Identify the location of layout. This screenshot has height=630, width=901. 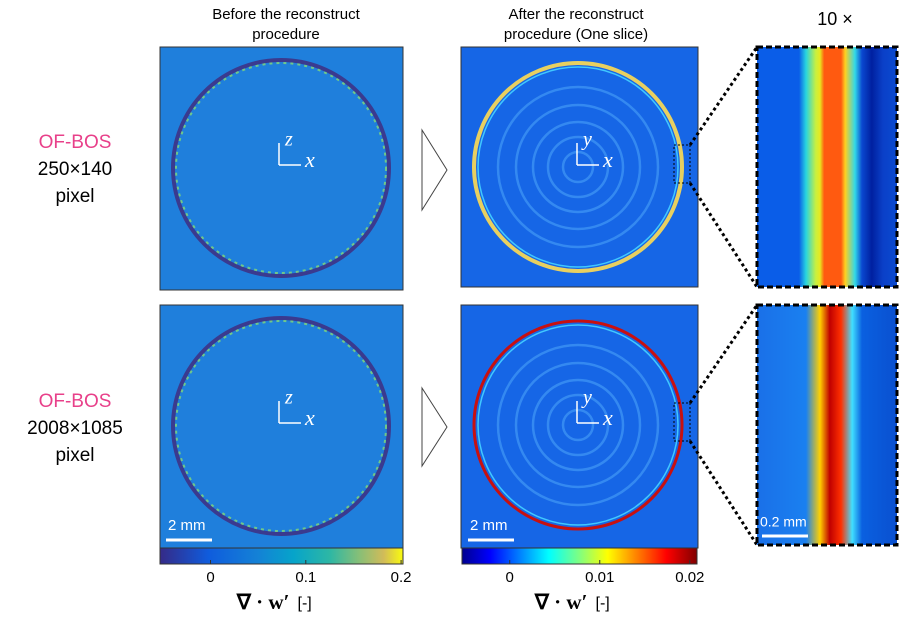
(434, 298).